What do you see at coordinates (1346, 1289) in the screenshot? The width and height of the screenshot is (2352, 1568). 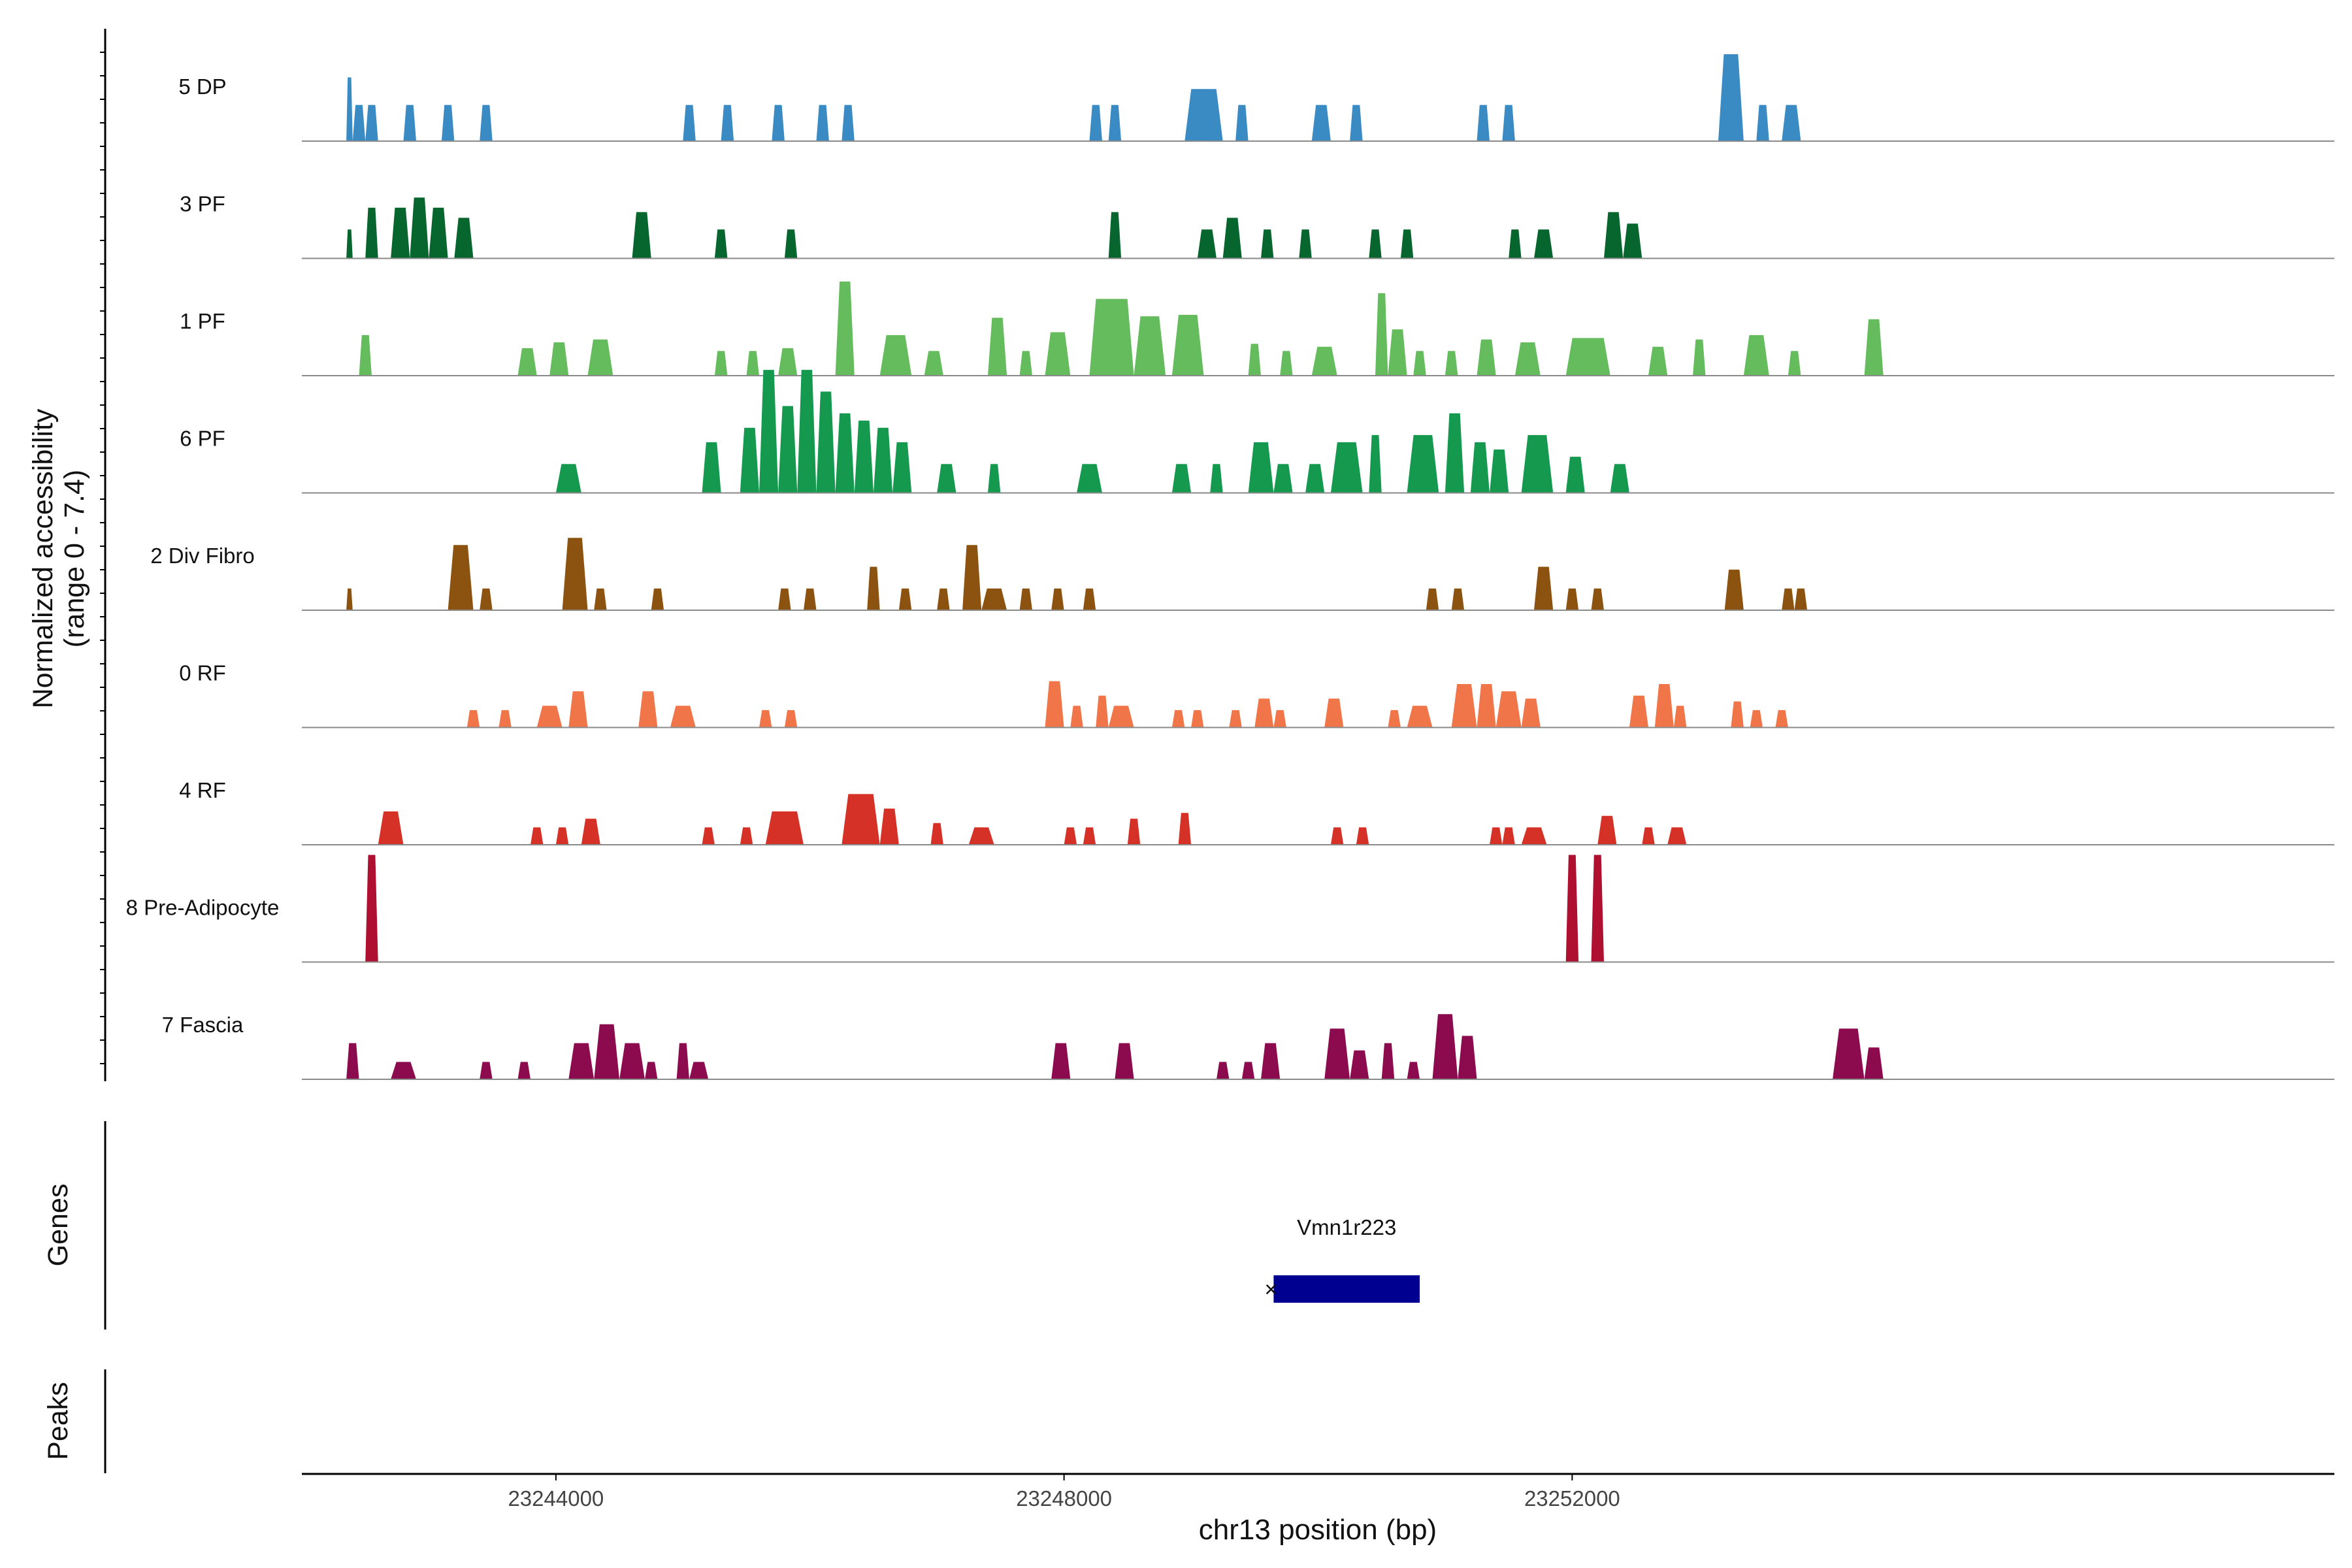 I see `gene-body` at bounding box center [1346, 1289].